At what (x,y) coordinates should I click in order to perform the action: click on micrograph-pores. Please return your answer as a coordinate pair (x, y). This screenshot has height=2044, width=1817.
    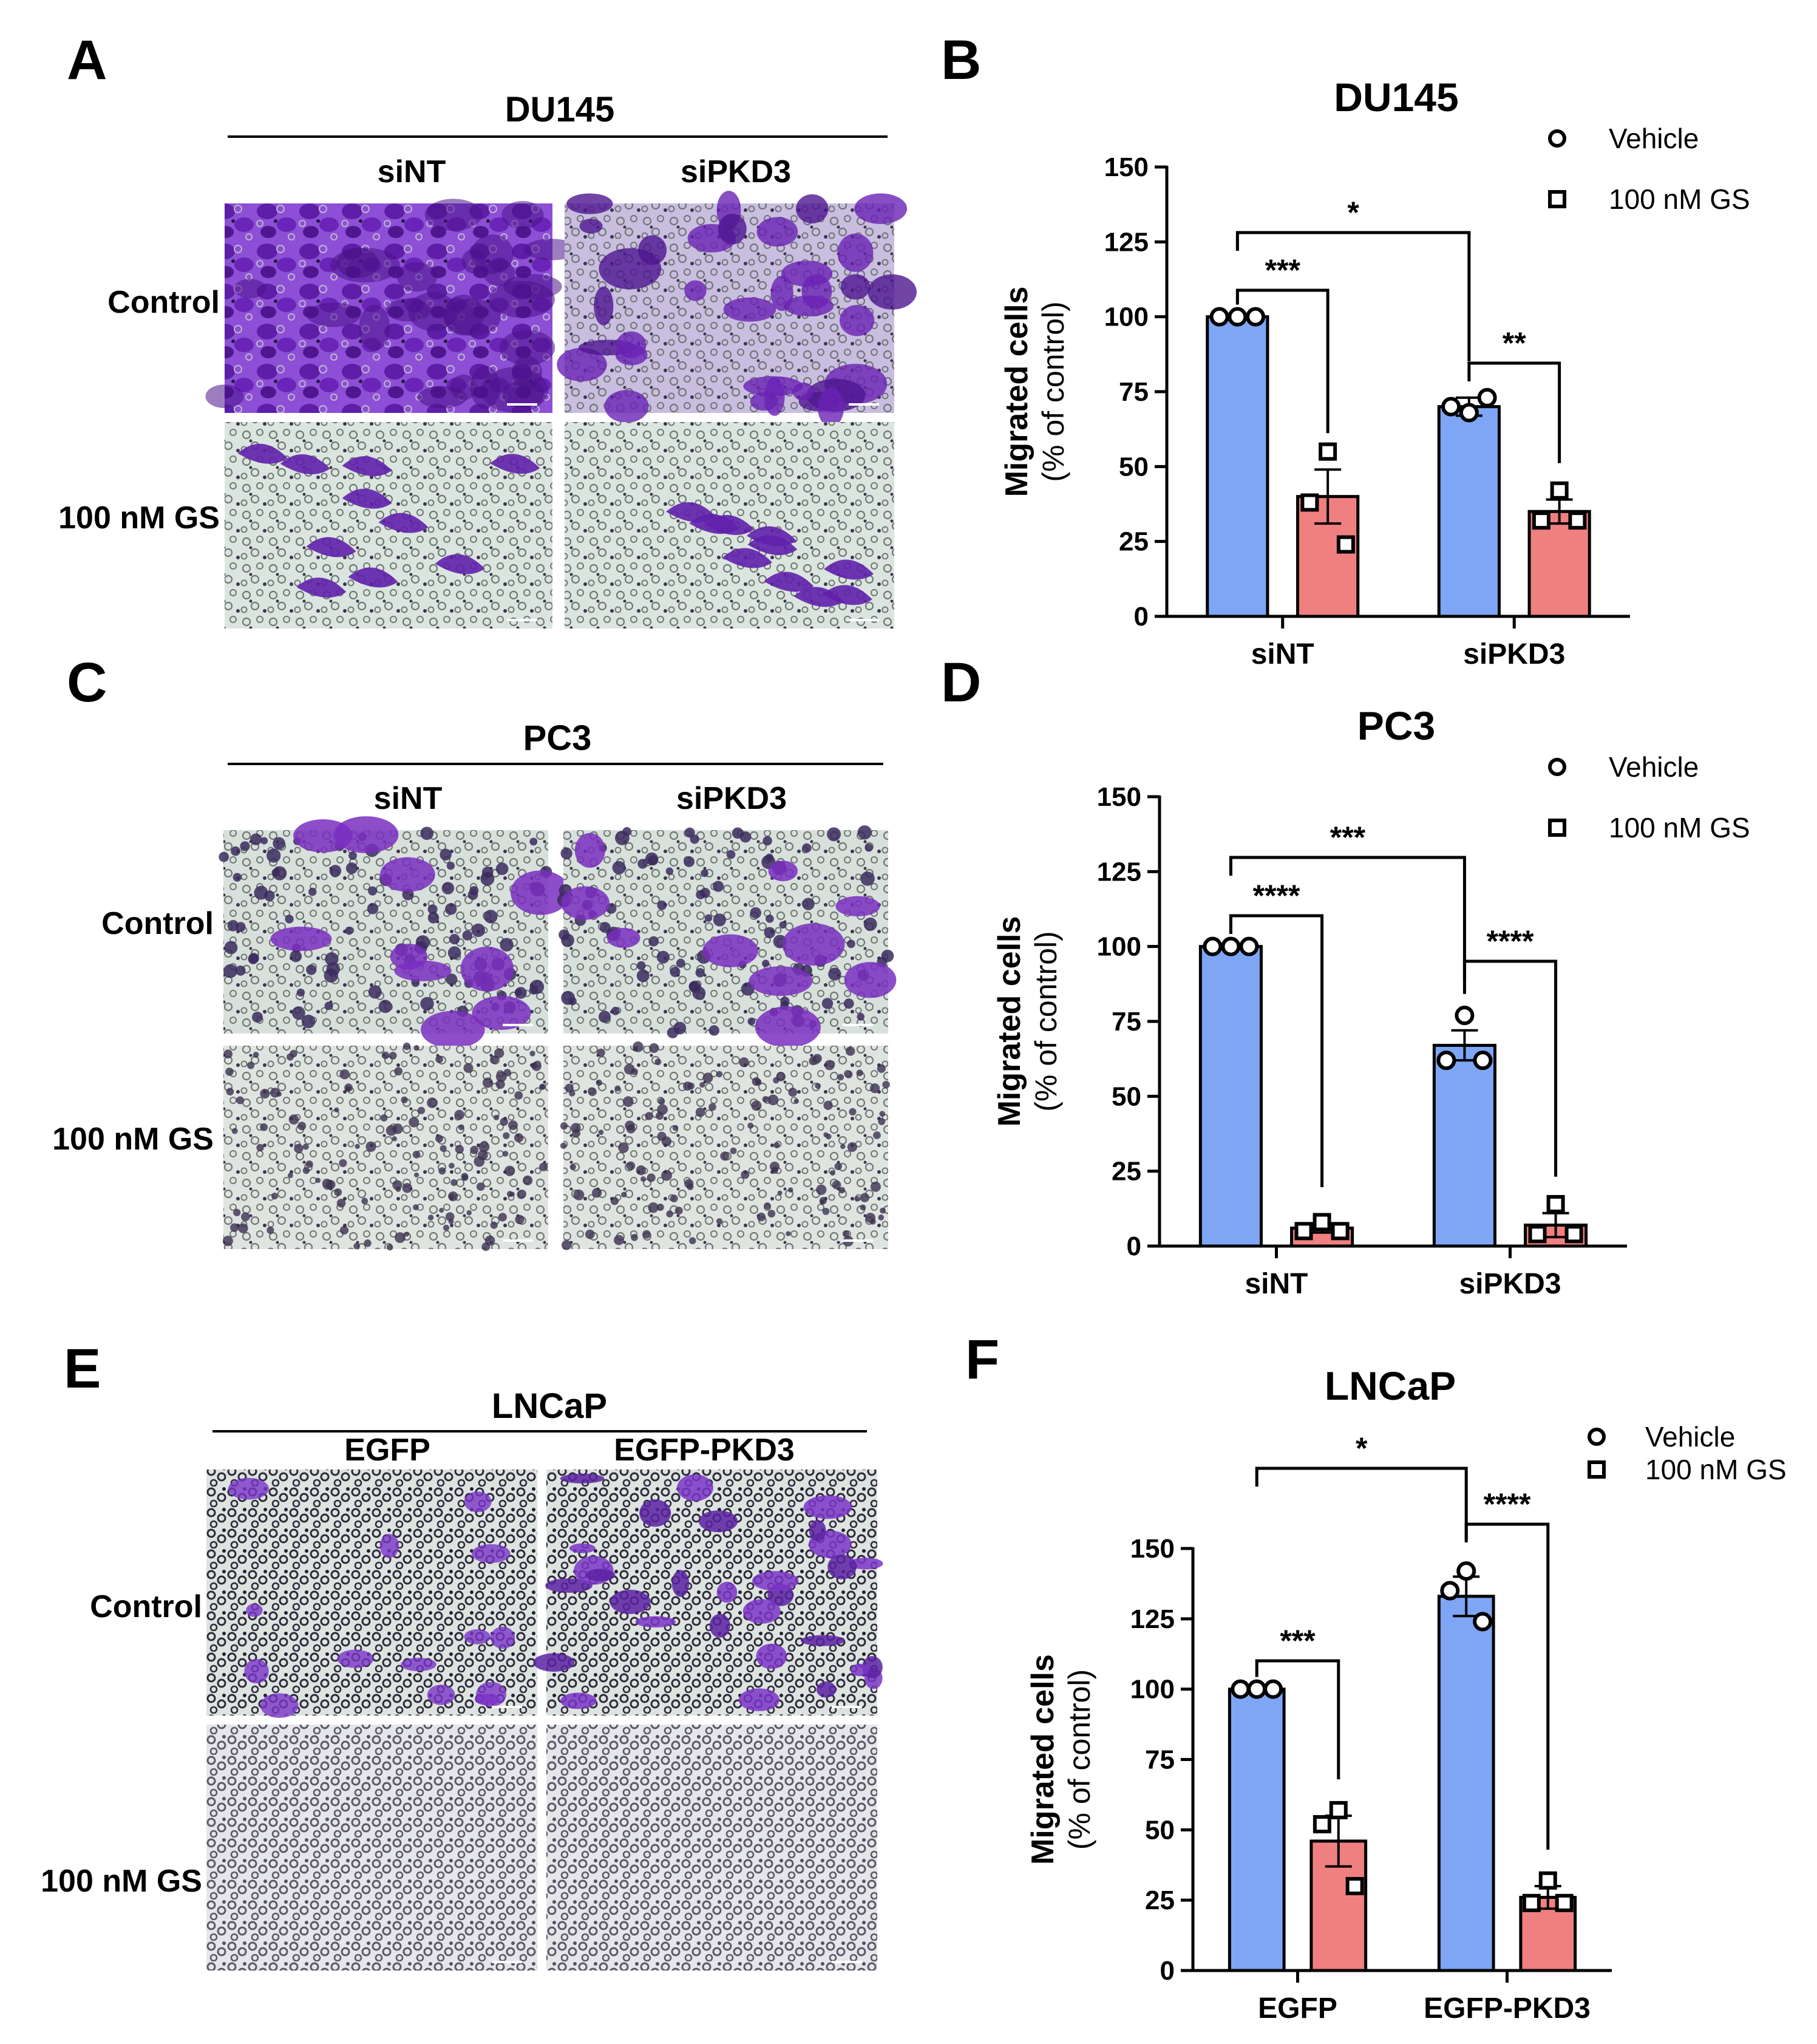
    Looking at the image, I should click on (711, 1848).